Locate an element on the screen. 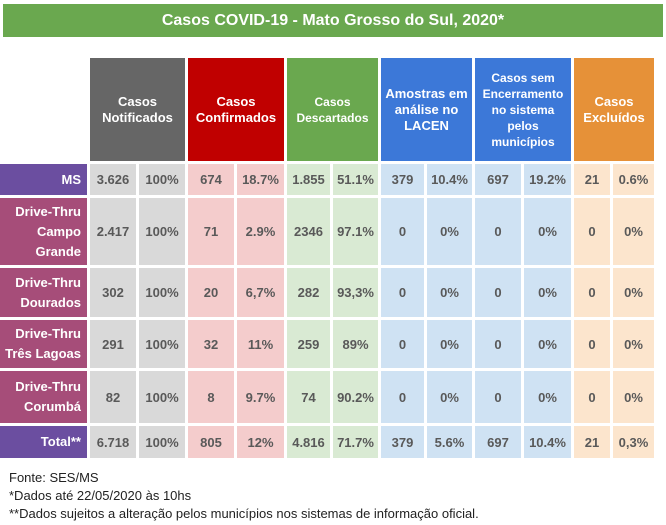 The image size is (666, 525). percent-cell: 6,7% is located at coordinates (260, 292).